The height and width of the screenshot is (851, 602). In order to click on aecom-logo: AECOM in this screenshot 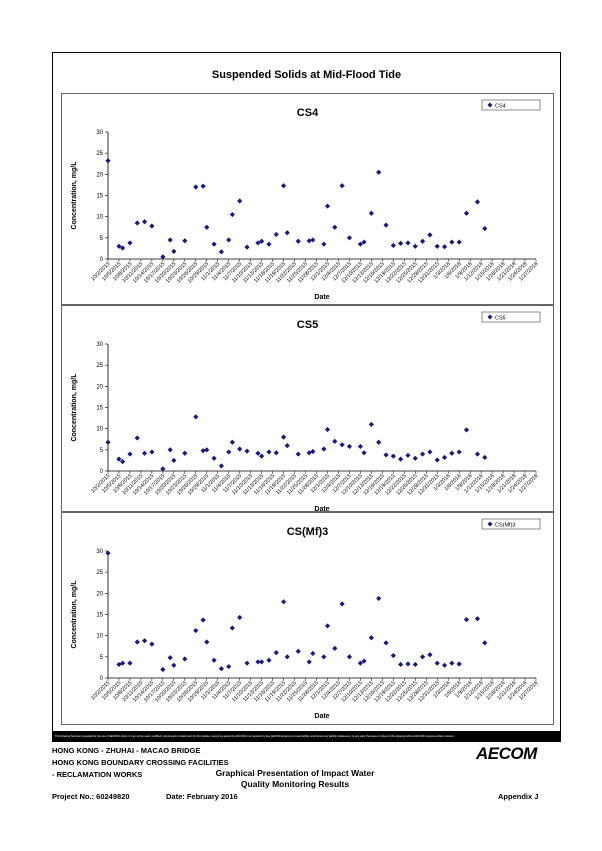, I will do `click(506, 753)`.